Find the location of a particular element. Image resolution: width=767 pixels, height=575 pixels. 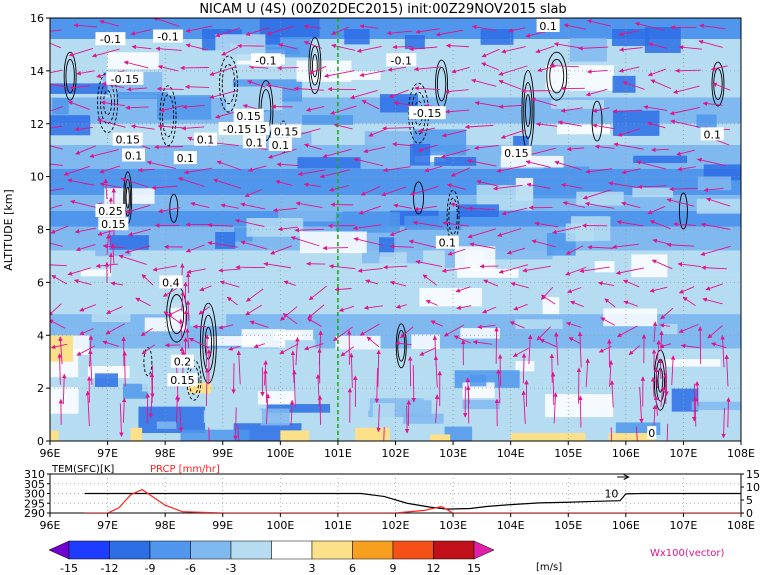

y-tick-label: 4 is located at coordinates (40, 335).